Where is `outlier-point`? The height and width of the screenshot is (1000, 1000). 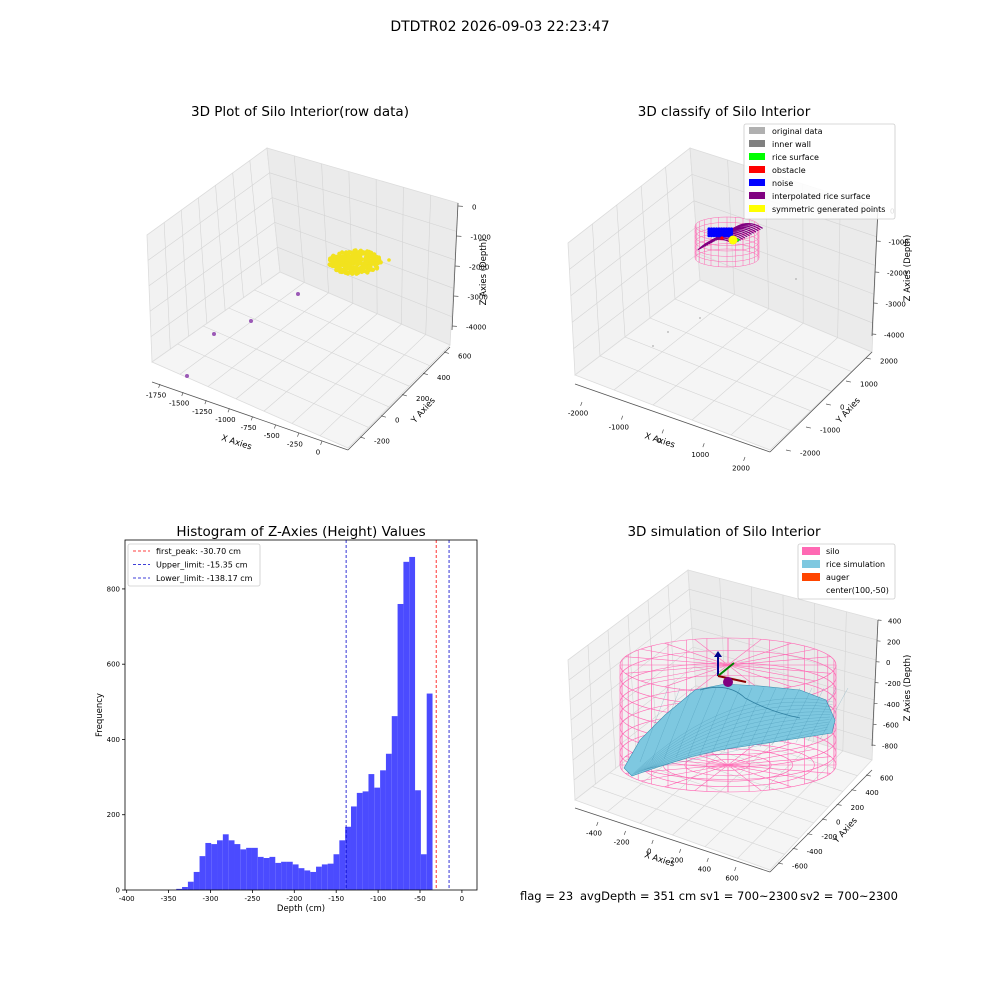
outlier-point is located at coordinates (187, 376).